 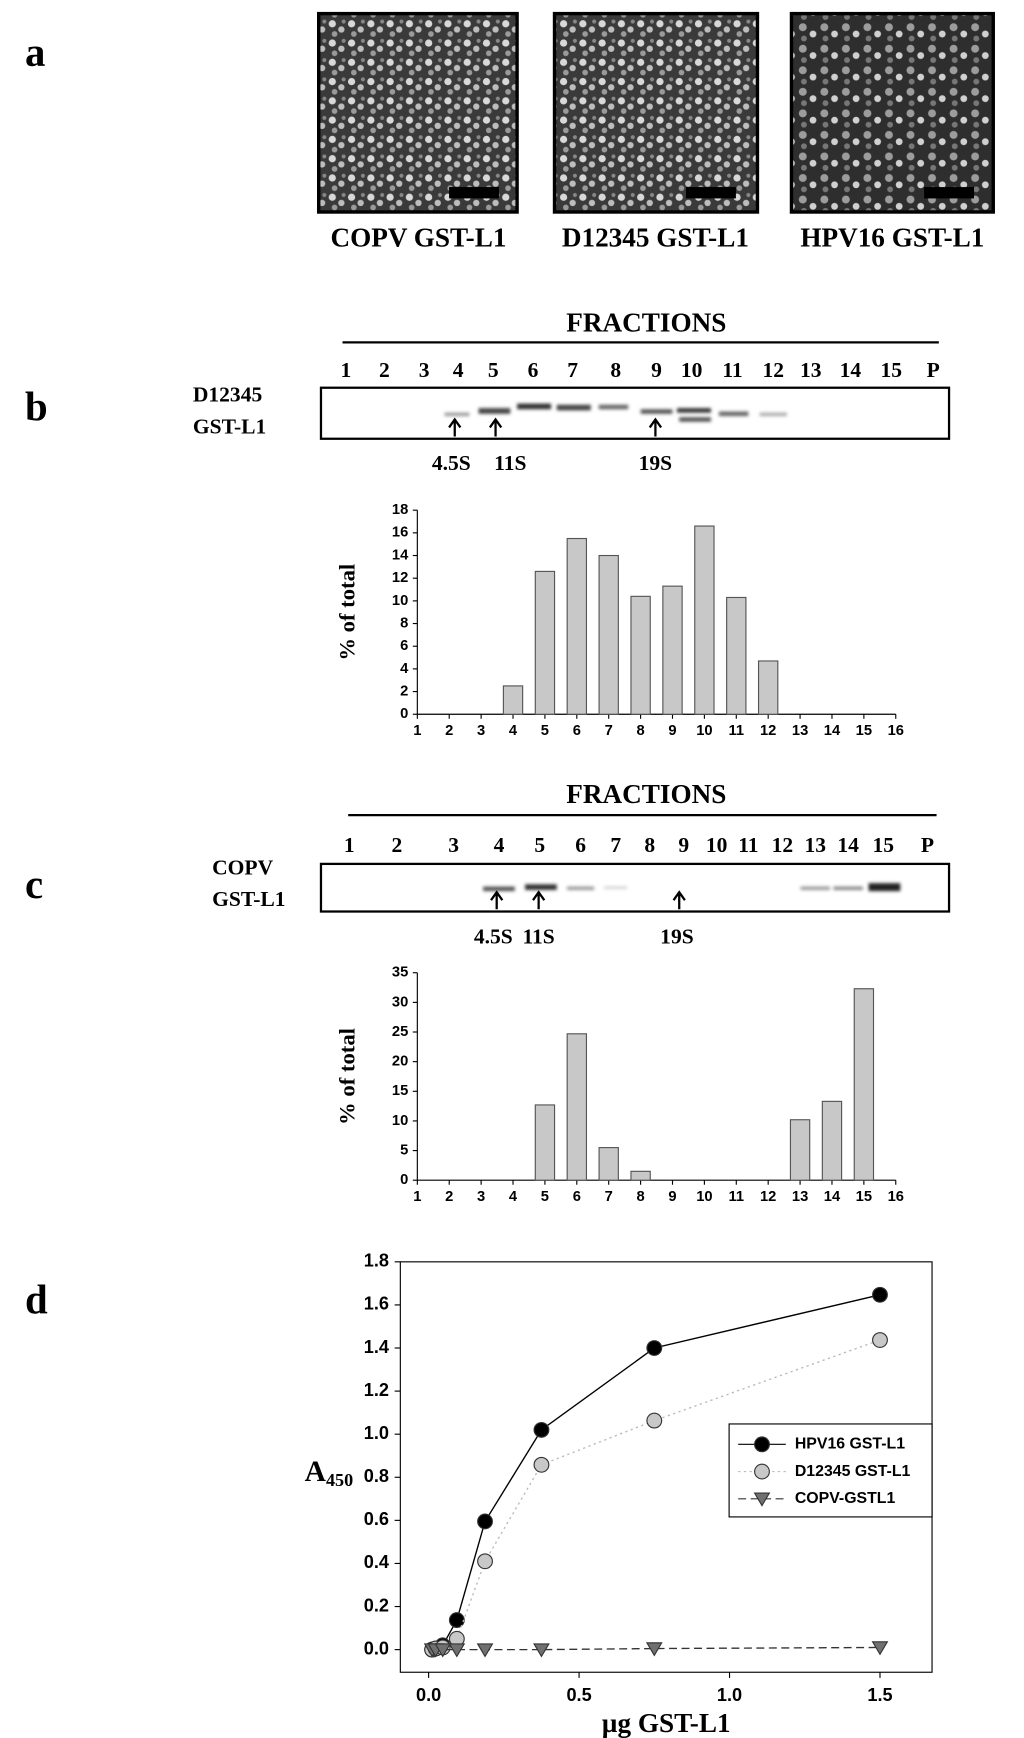 I want to click on y-tick-label: 8, so click(x=404, y=623).